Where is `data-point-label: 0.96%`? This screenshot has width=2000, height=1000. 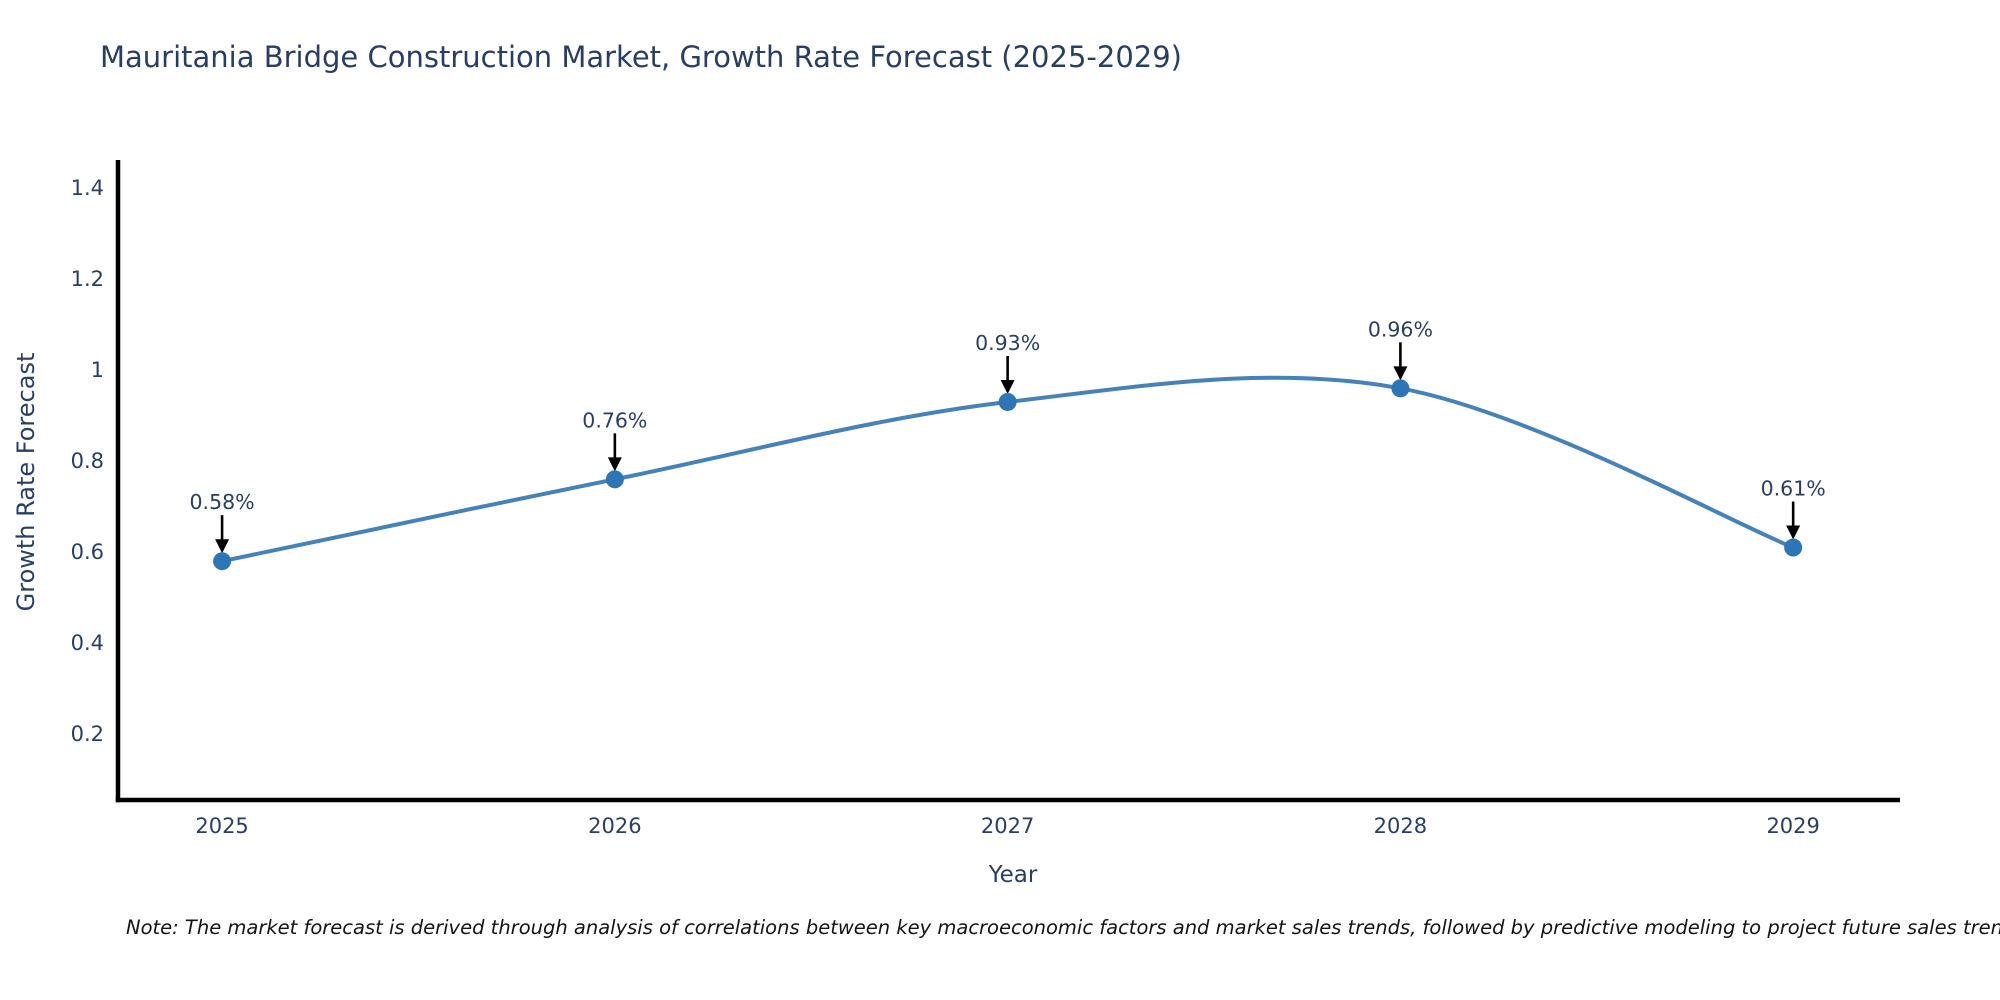
data-point-label: 0.96% is located at coordinates (1400, 329).